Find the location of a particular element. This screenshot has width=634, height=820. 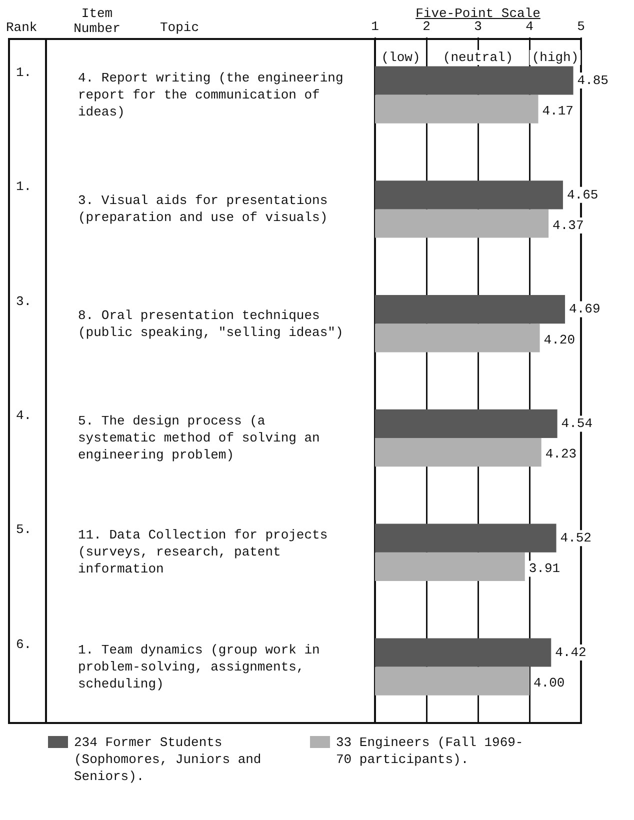

y-tick-label: 8. Oral presentation techniques (public speaking, "selling ideas") is located at coordinates (211, 323).